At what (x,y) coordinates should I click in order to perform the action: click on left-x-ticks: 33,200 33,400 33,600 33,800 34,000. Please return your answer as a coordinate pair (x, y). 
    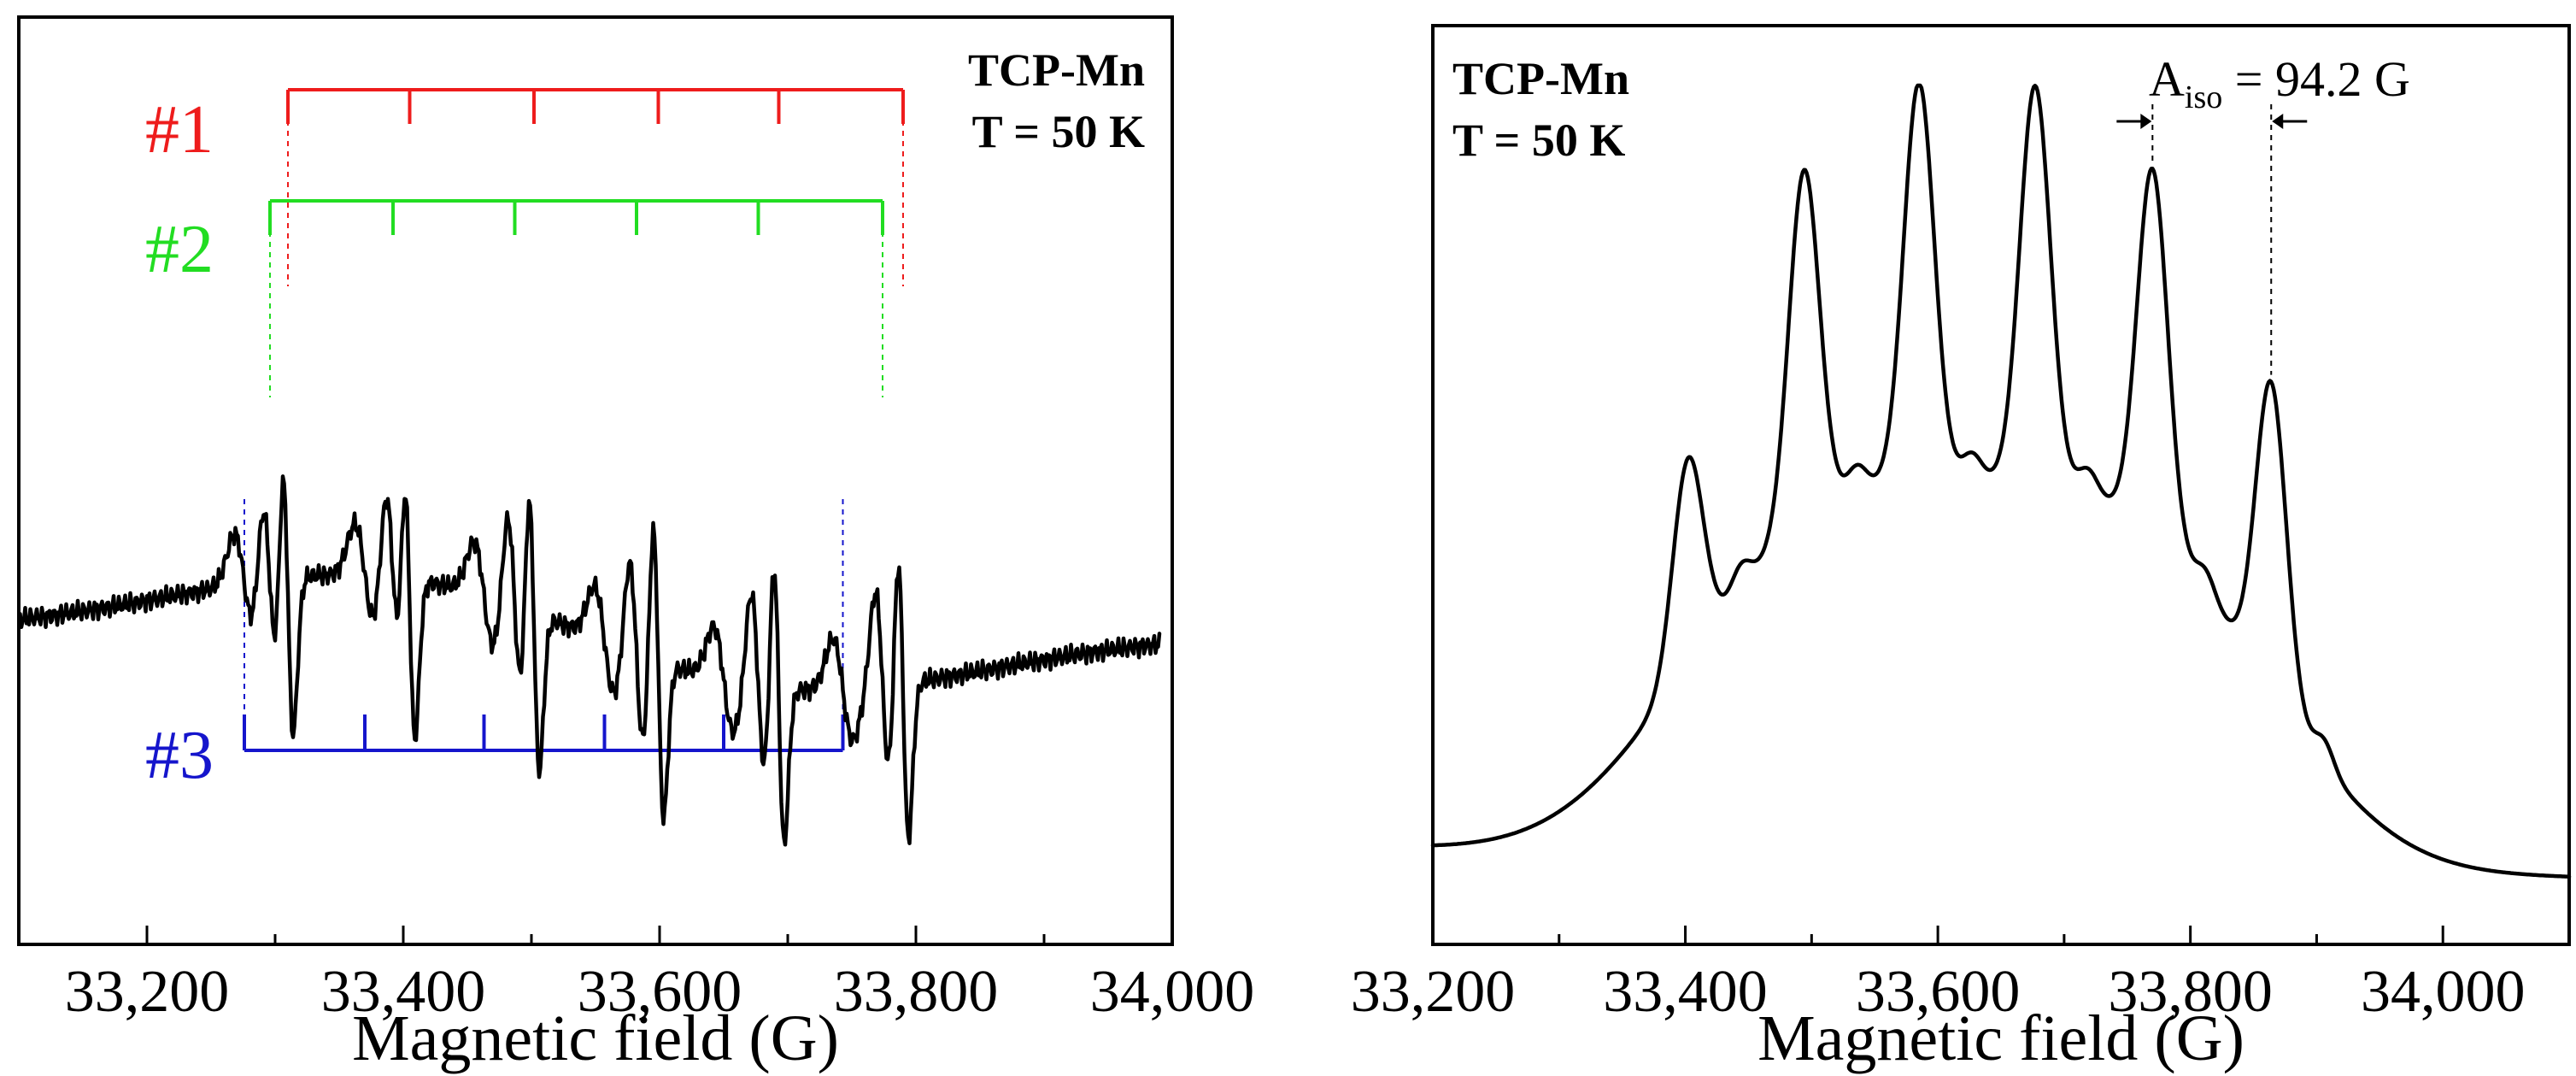
    Looking at the image, I should click on (636, 975).